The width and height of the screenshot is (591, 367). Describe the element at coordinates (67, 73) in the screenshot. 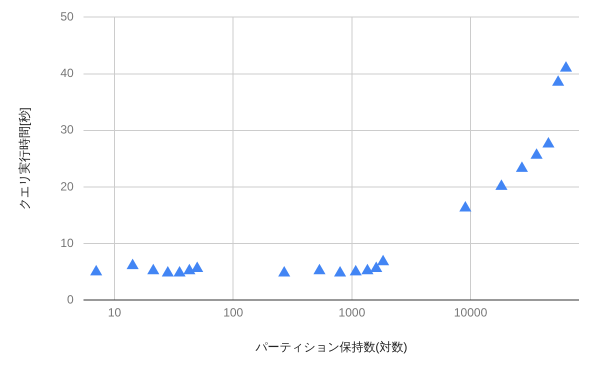

I see `y-tick-label: 40` at that location.